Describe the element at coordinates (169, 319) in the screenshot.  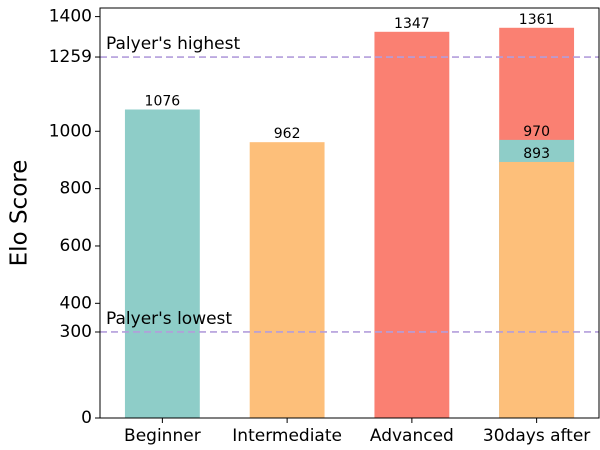
I see `reference-label: Palyer's lowest` at that location.